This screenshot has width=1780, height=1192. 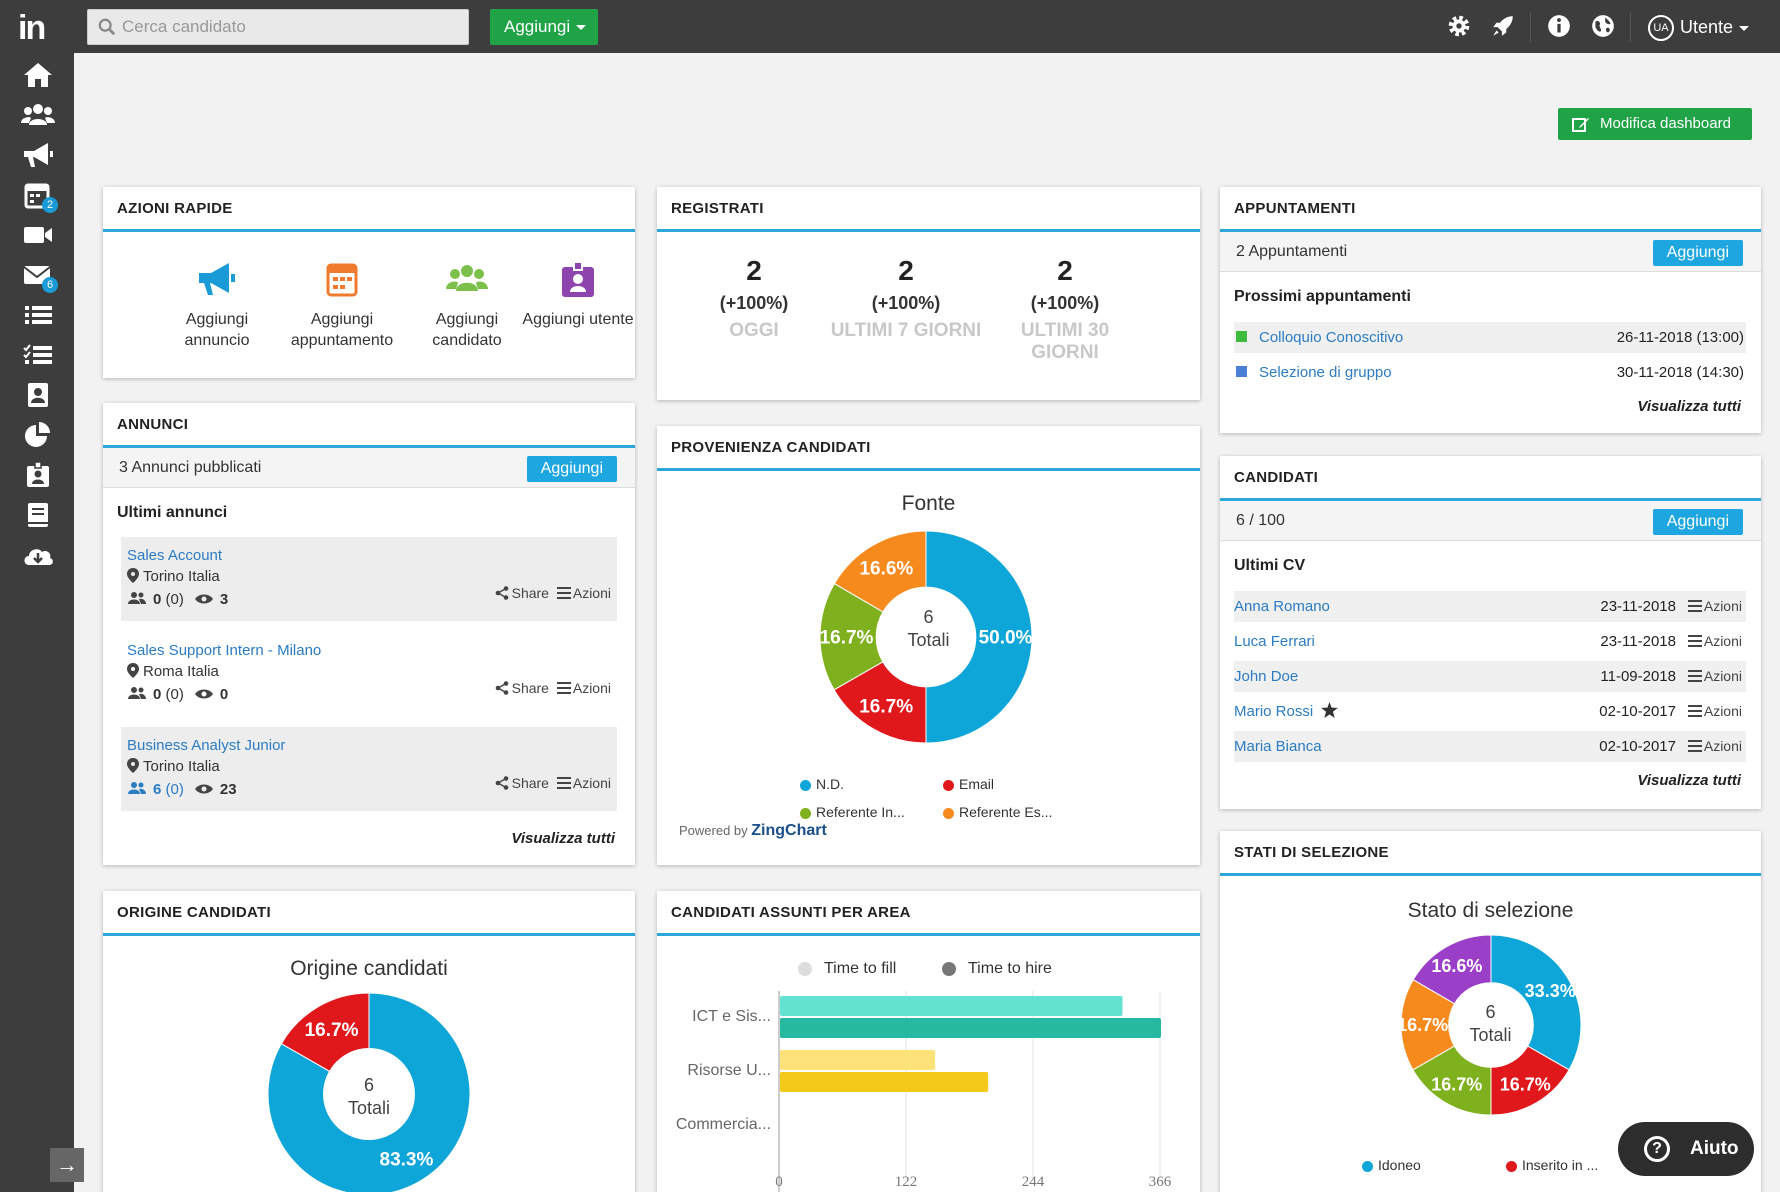 I want to click on star-icon, so click(x=1330, y=710).